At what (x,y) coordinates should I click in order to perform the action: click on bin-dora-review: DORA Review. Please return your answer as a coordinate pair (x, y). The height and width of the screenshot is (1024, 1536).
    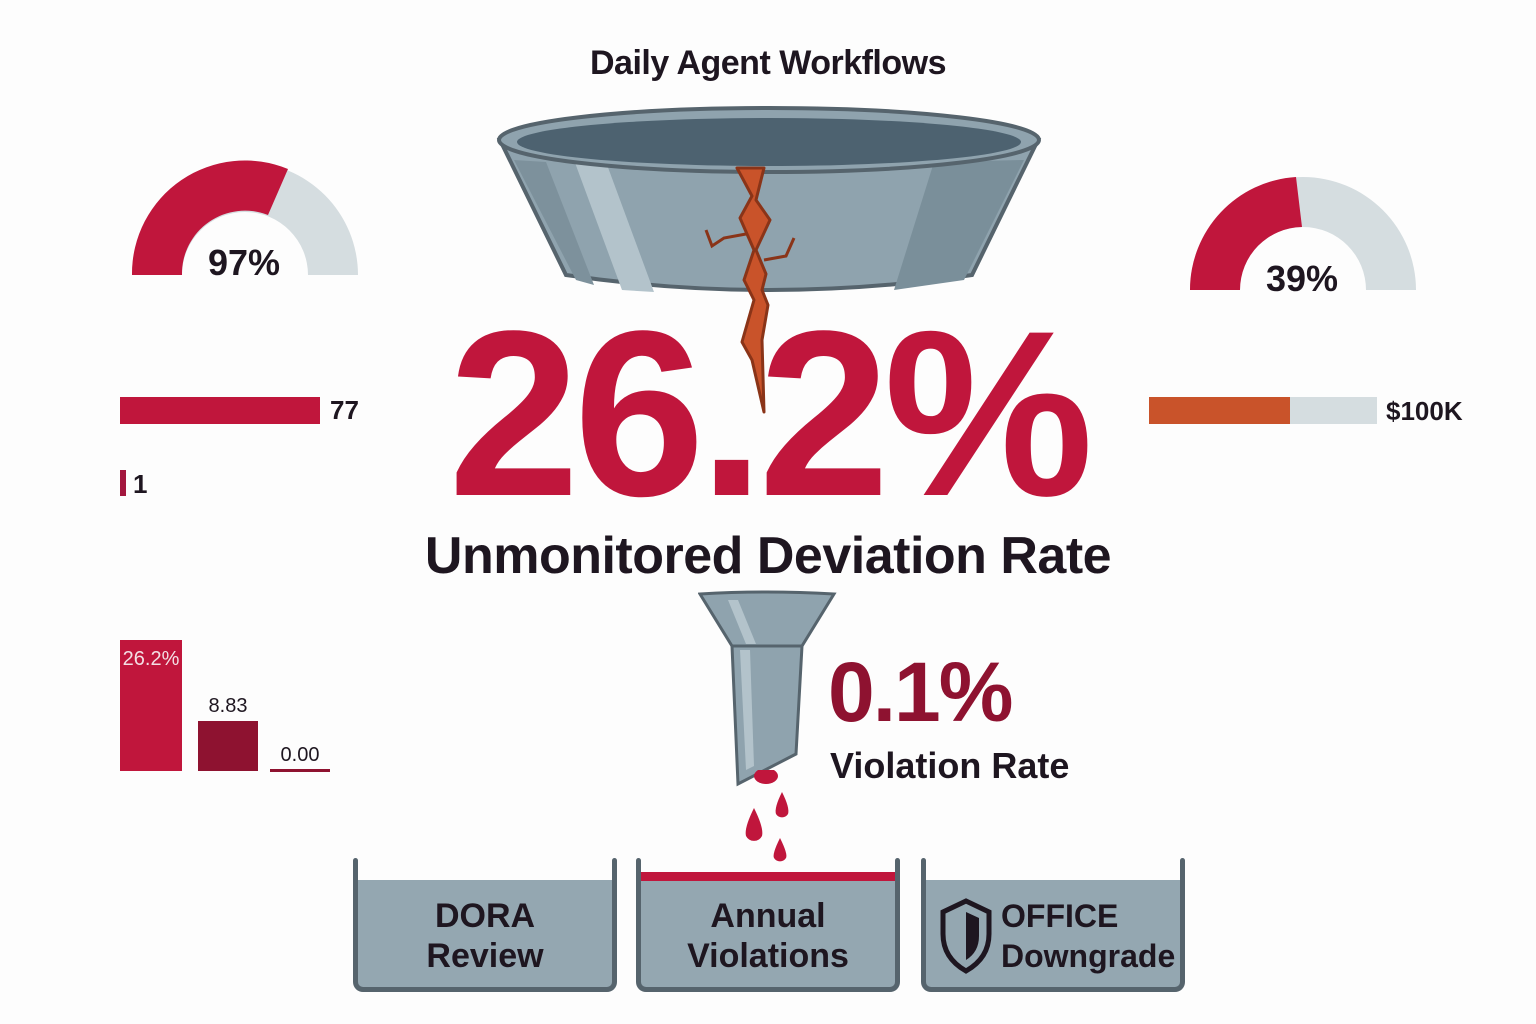
    Looking at the image, I should click on (485, 925).